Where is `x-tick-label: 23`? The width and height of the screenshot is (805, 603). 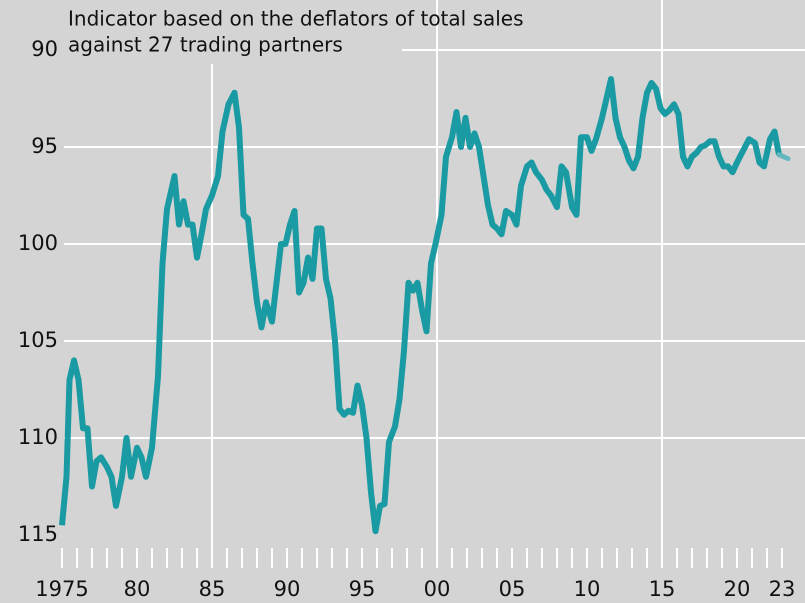
x-tick-label: 23 is located at coordinates (782, 589).